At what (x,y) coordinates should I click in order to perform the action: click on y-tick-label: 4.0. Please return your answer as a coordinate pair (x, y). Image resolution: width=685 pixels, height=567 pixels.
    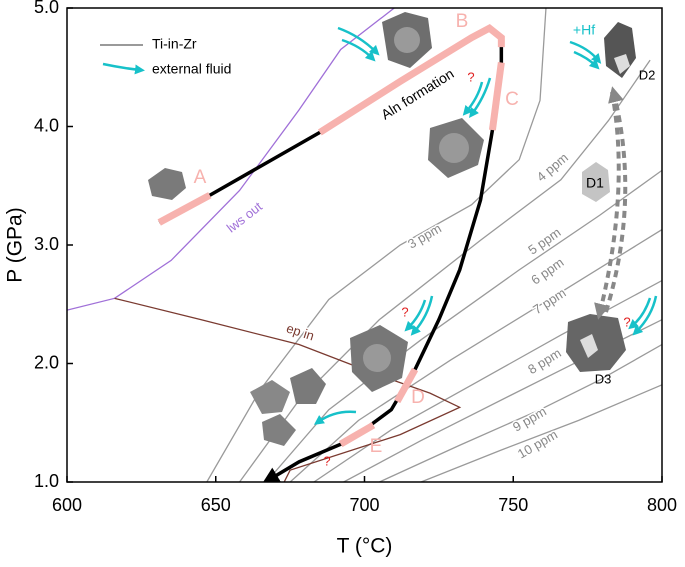
    Looking at the image, I should click on (46, 125).